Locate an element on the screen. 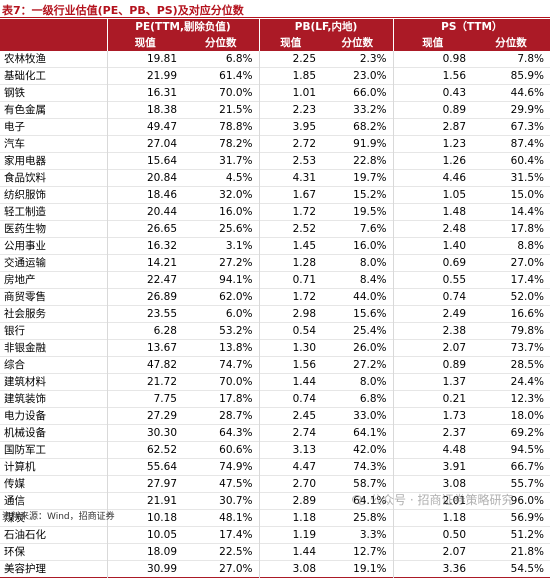 This screenshot has height=578, width=550. pe-percentile: 22.5% is located at coordinates (236, 552).